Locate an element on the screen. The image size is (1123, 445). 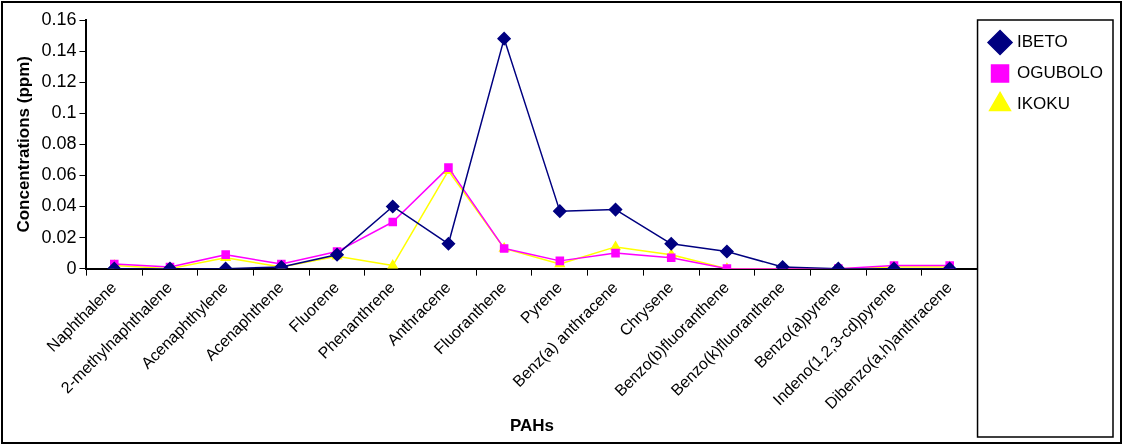
x-axis-title: PAHs is located at coordinates (532, 426).